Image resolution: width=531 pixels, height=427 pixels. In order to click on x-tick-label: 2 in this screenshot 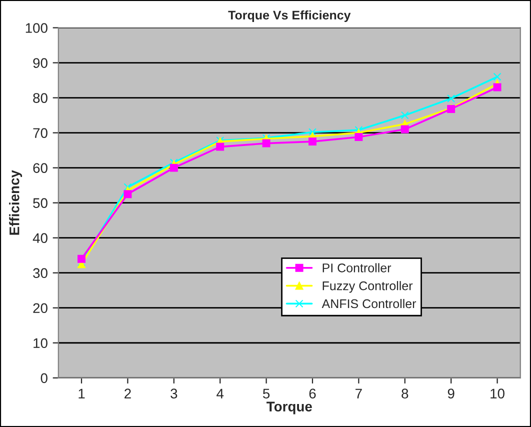, I will do `click(127, 393)`.